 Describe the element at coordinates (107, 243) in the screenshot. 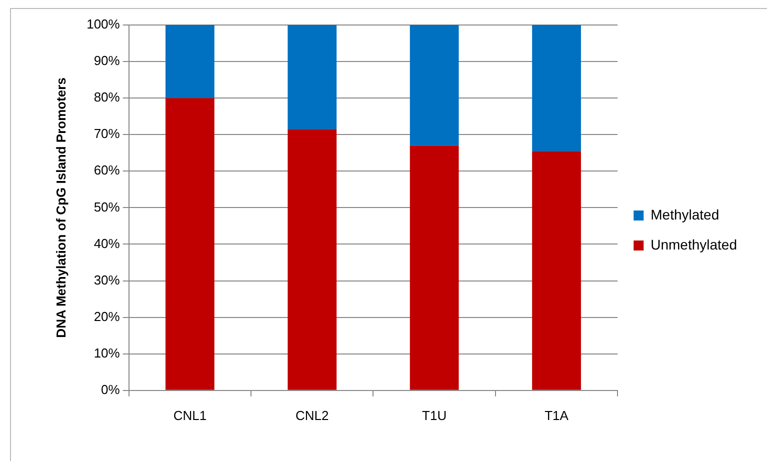

I see `y-tick-label: 40%` at that location.